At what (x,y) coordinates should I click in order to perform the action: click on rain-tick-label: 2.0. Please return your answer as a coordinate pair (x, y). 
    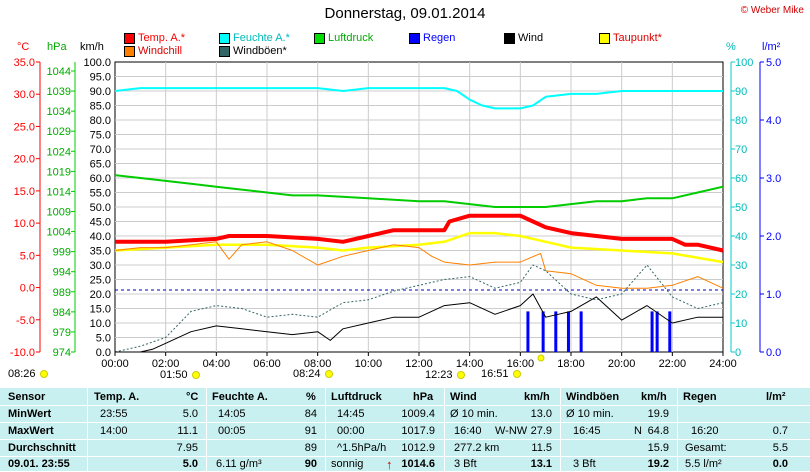
    Looking at the image, I should click on (773, 237).